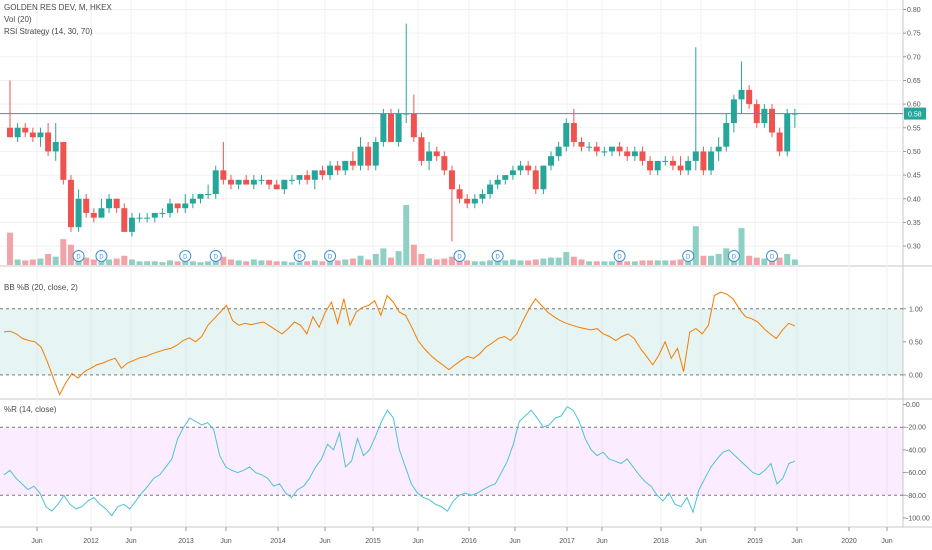  Describe the element at coordinates (916, 428) in the screenshot. I see `indicator-tick-label: -20.00` at that location.